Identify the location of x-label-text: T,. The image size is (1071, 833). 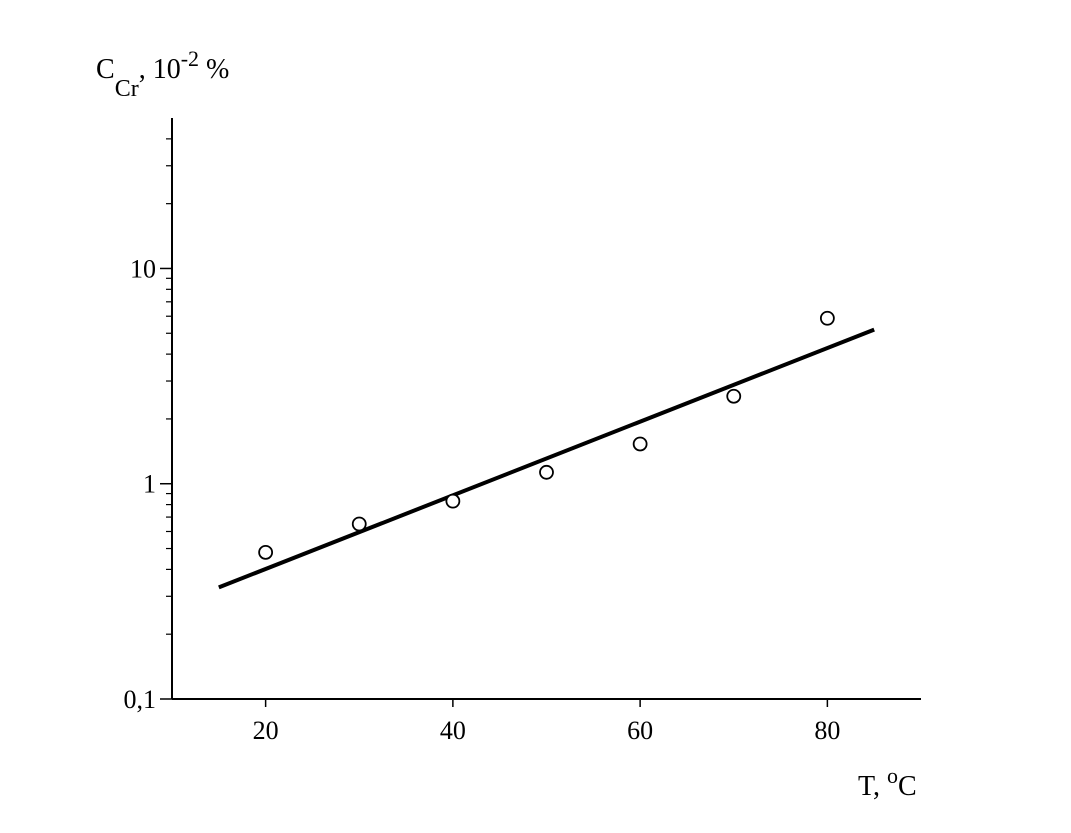
(872, 786).